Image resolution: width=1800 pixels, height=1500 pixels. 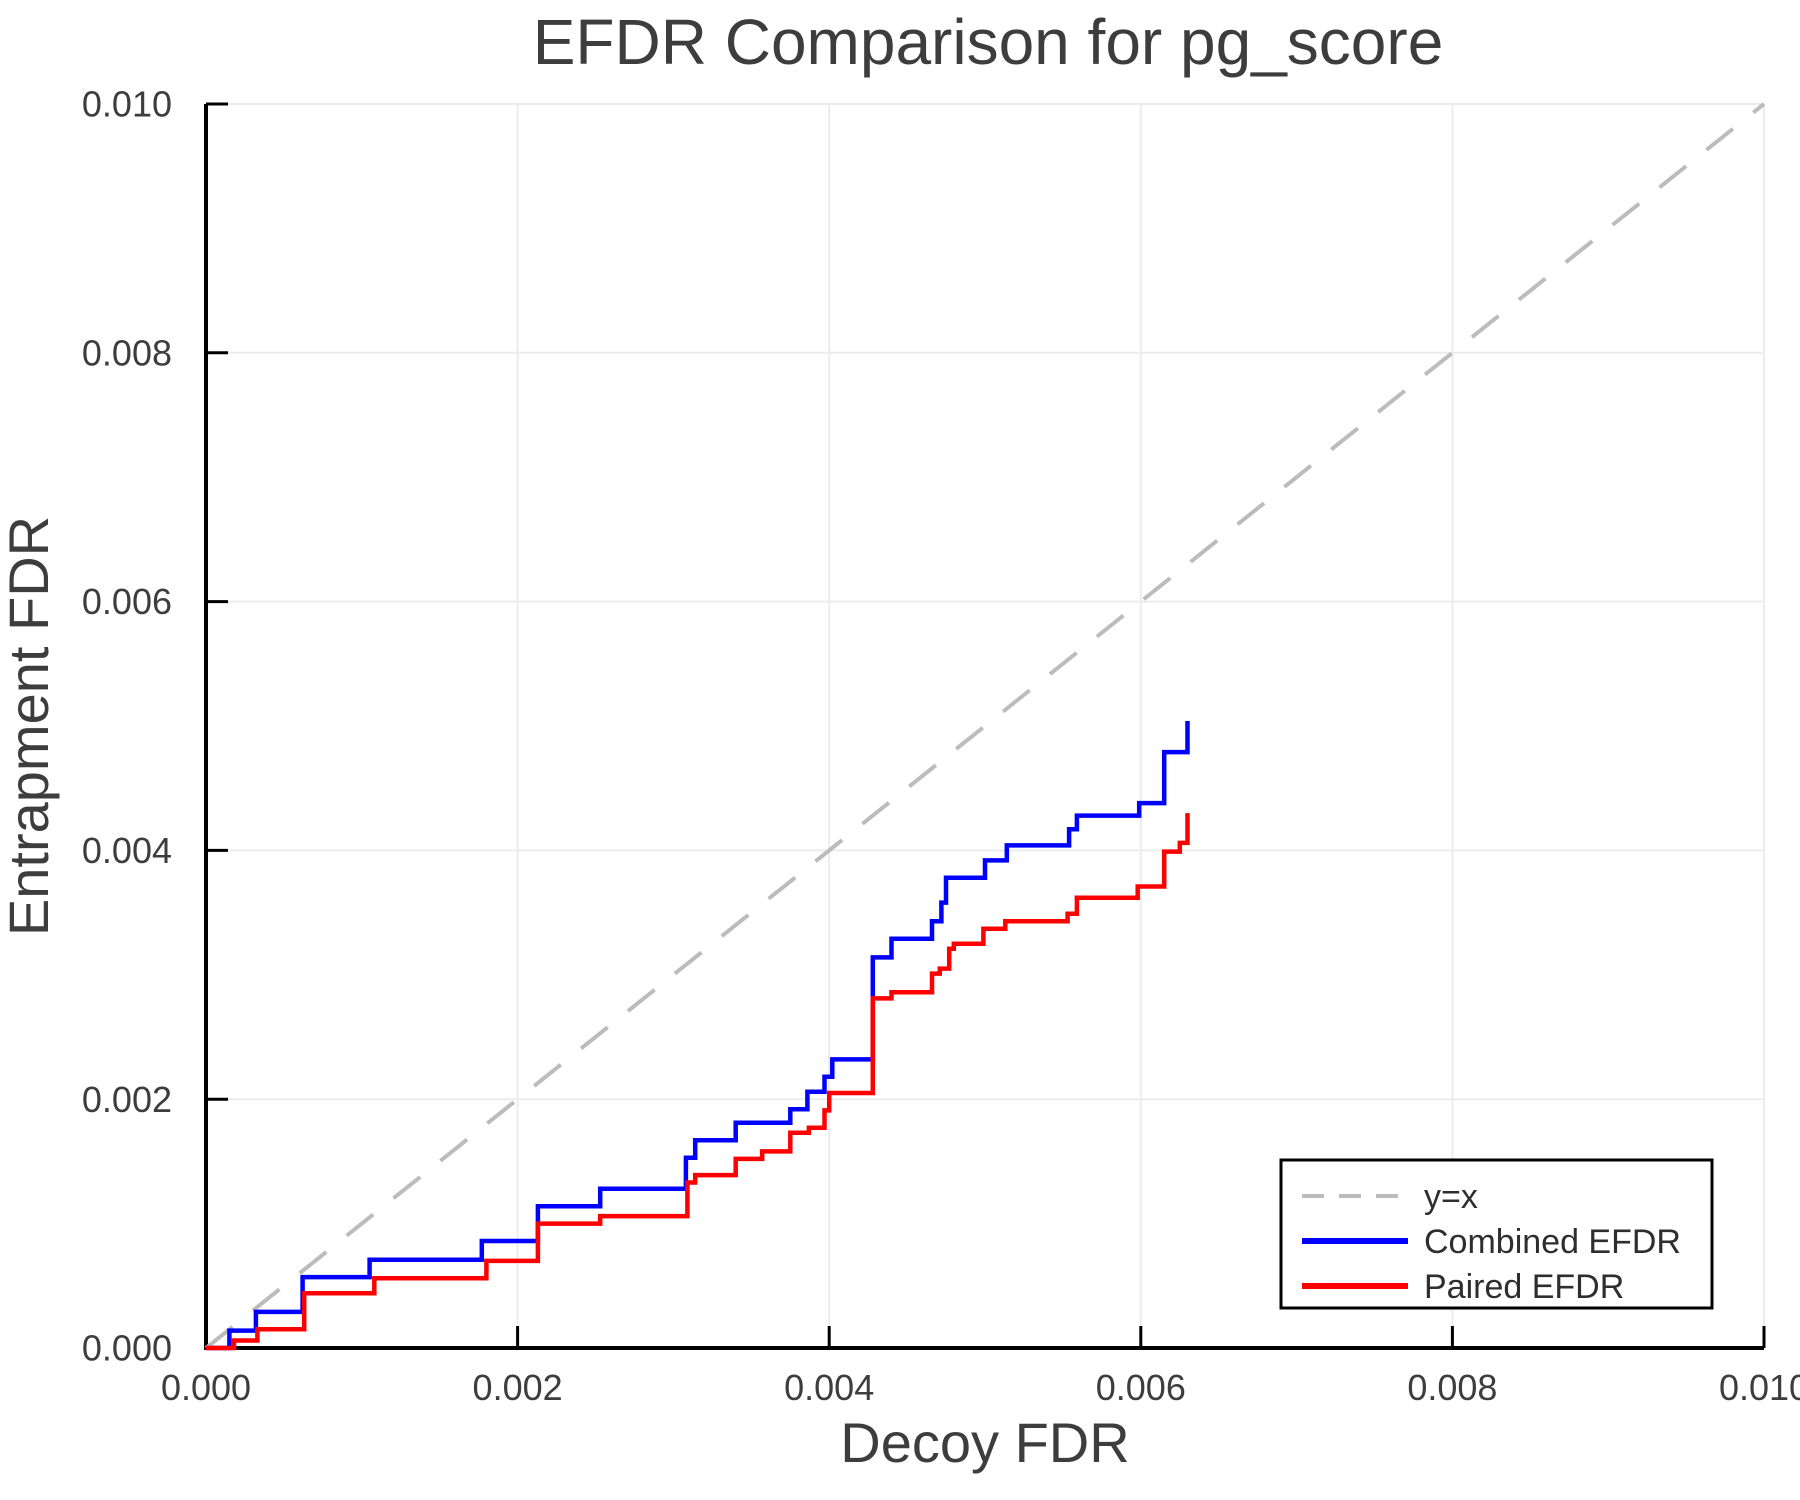 I want to click on y-tick-label: 0.002, so click(x=127, y=1099).